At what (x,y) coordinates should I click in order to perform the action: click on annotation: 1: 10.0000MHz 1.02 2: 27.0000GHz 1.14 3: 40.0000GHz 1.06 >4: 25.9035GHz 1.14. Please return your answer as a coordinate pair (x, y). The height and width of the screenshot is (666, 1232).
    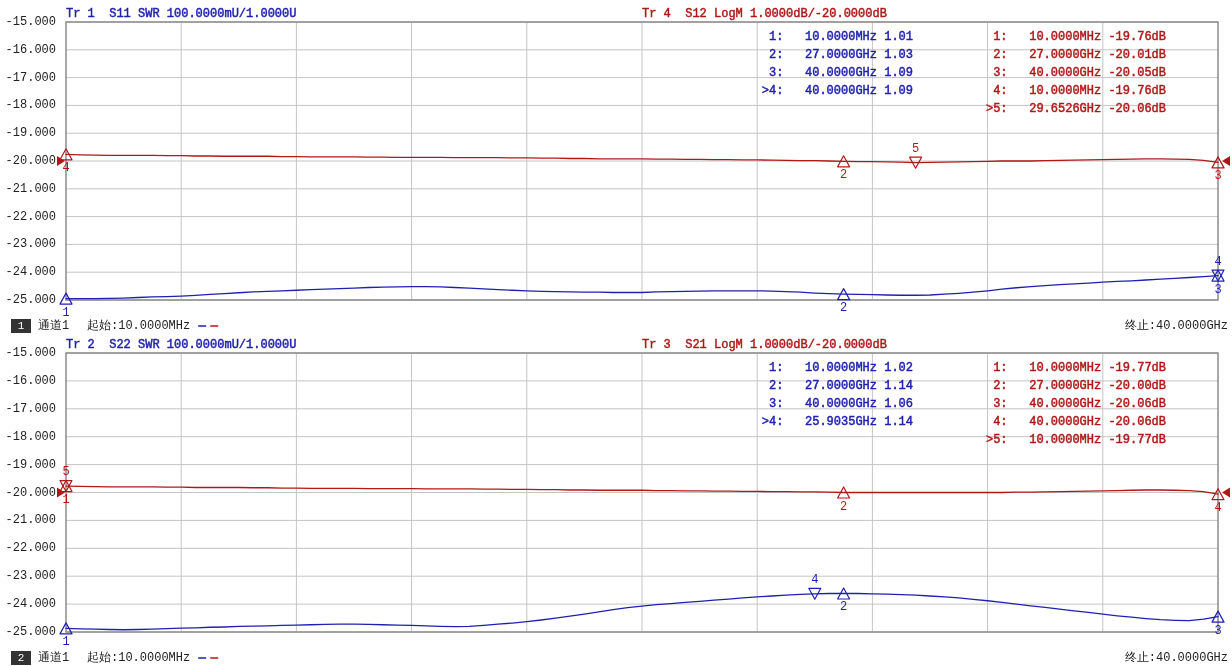
    Looking at the image, I should click on (837, 395).